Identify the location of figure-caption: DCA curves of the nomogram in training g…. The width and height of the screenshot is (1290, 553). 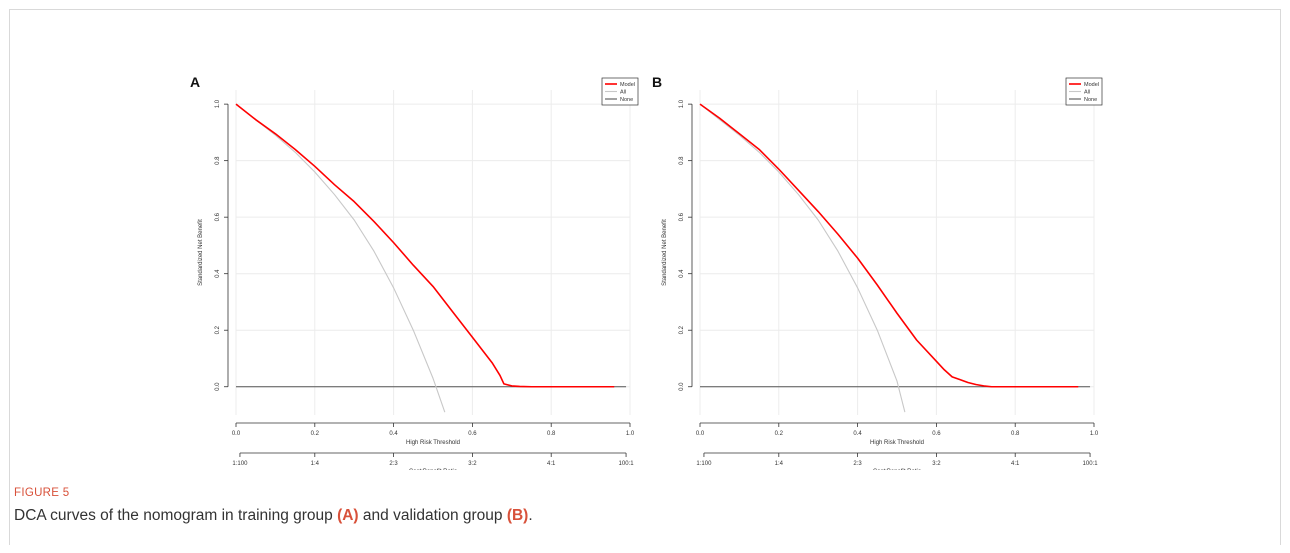
(273, 516).